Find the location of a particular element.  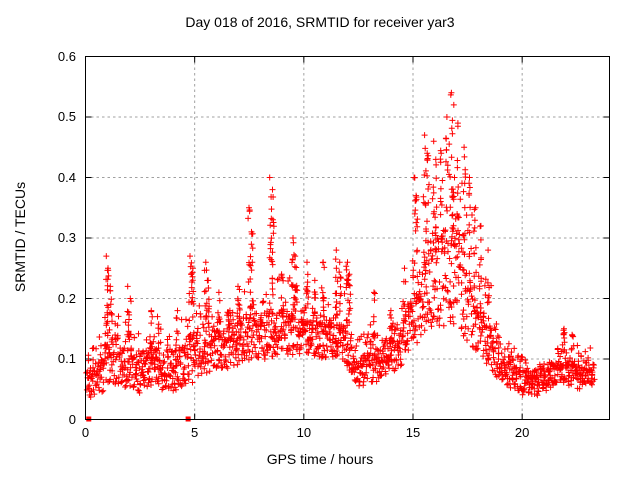

y-tick-label: 0.5 is located at coordinates (66, 116).